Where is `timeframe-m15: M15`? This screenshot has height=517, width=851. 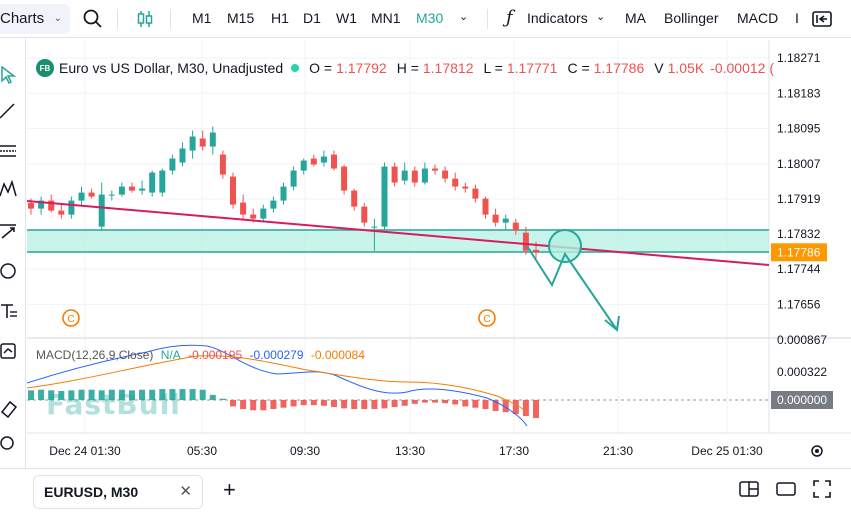 timeframe-m15: M15 is located at coordinates (241, 18).